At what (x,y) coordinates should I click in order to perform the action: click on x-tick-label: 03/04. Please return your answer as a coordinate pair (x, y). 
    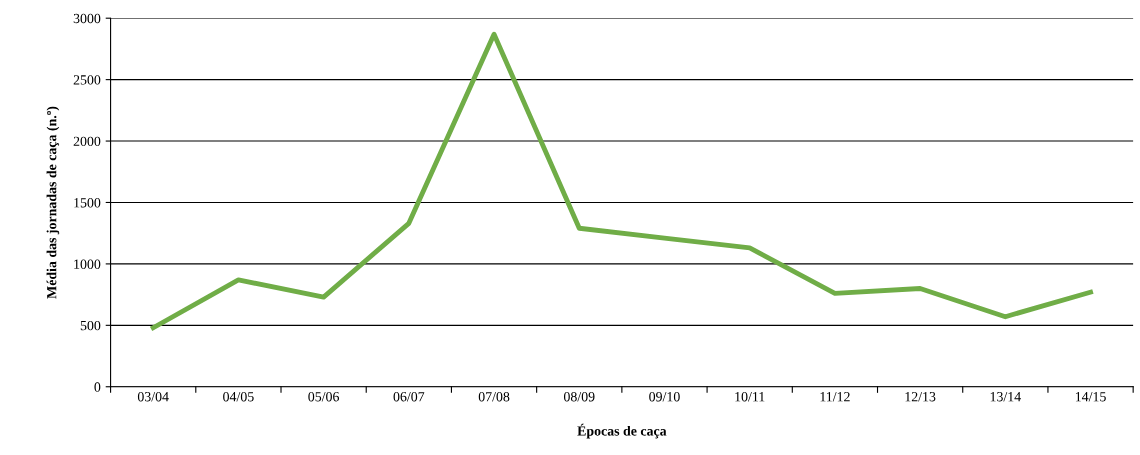
    Looking at the image, I should click on (153, 397).